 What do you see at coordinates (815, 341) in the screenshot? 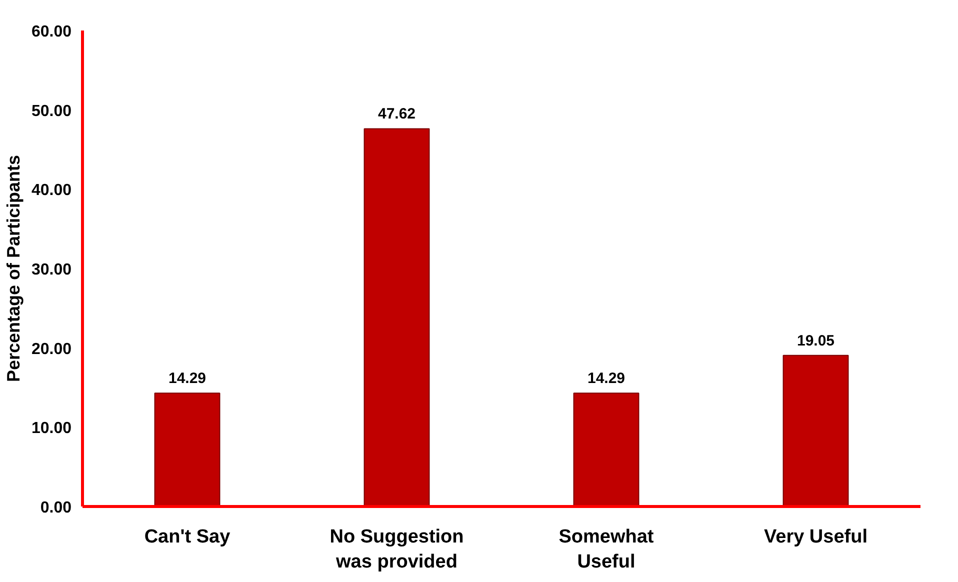
I see `data-label: 19.05` at bounding box center [815, 341].